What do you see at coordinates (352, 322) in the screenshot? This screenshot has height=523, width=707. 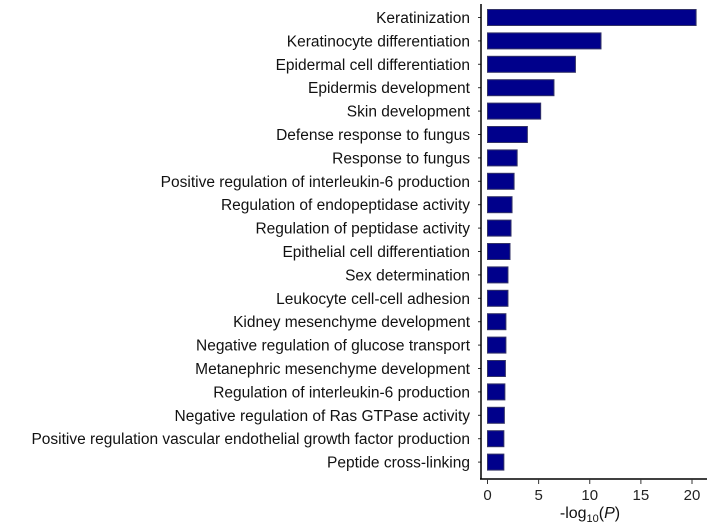 I see `category-label: Kidney mesenchyme development` at bounding box center [352, 322].